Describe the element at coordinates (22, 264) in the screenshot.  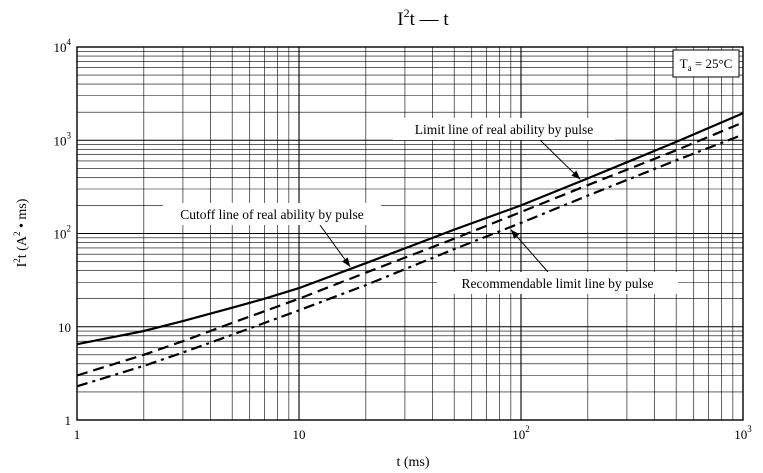
I see `y-axis-label-prefix: I` at that location.